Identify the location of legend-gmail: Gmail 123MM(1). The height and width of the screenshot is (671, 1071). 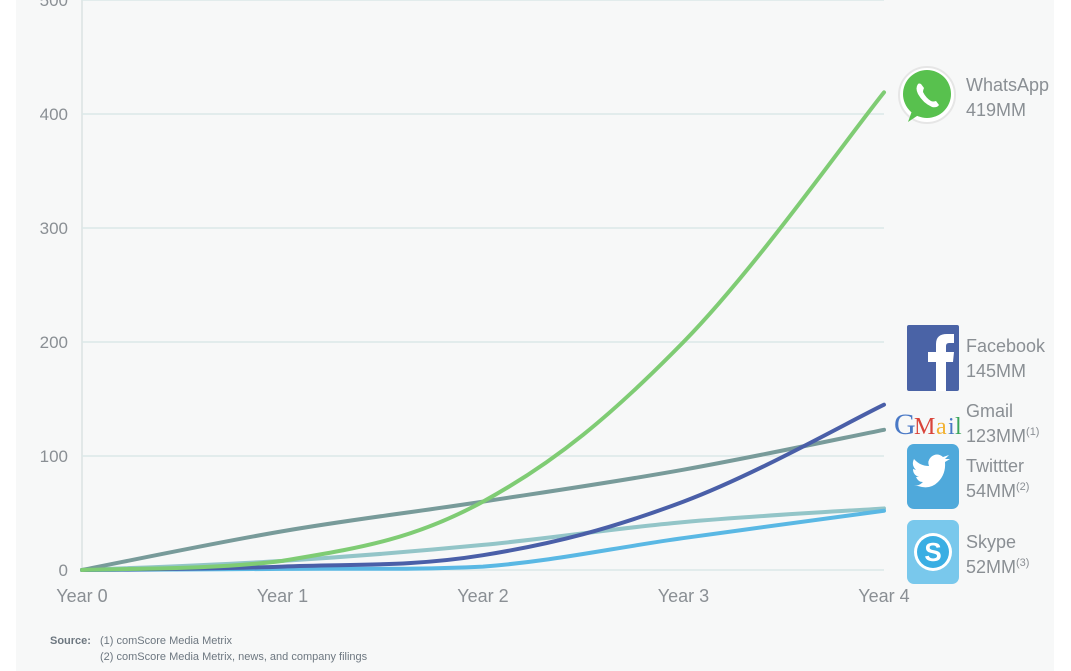
(1002, 423).